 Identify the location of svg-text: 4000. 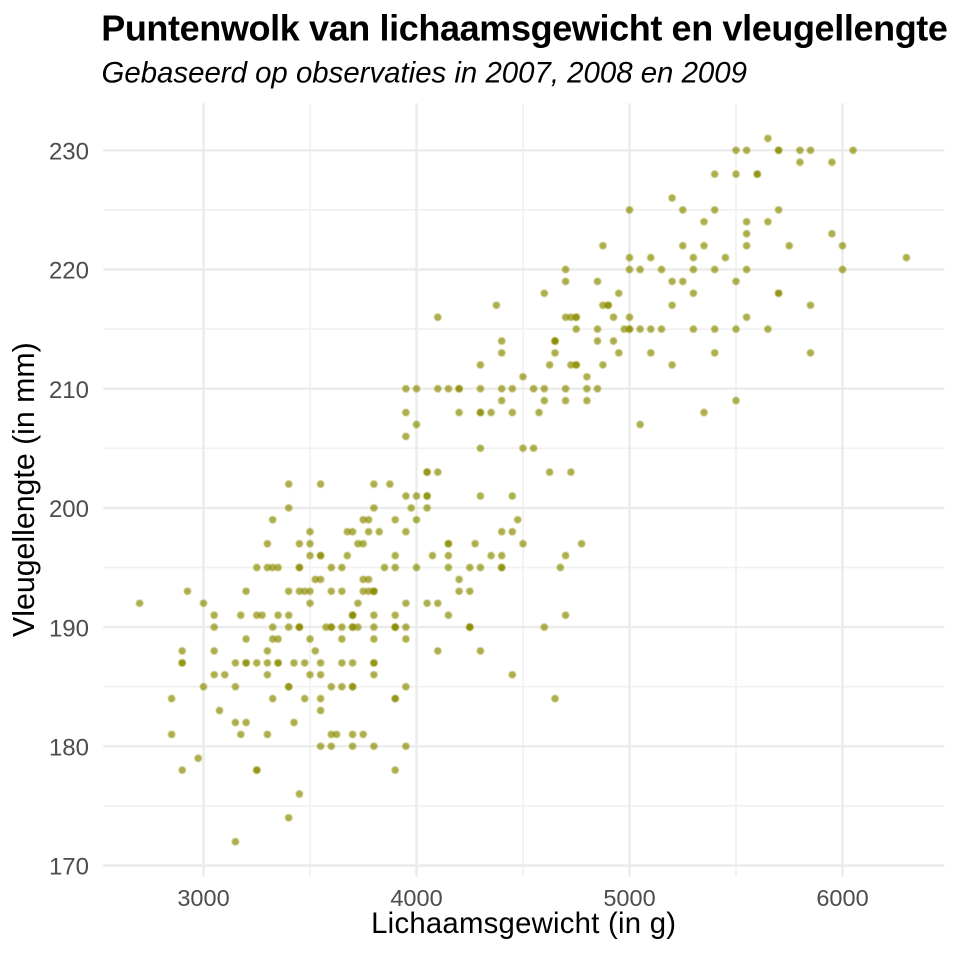
(416, 898).